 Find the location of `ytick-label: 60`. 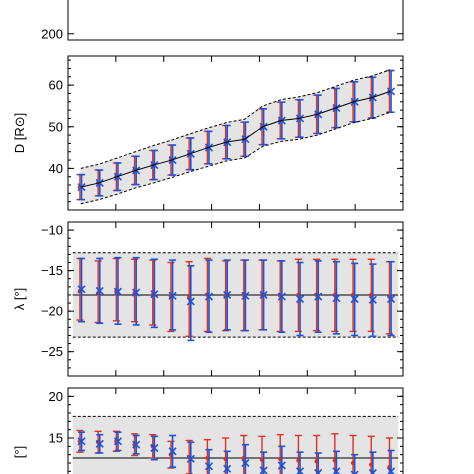

ytick-label: 60 is located at coordinates (56, 85).